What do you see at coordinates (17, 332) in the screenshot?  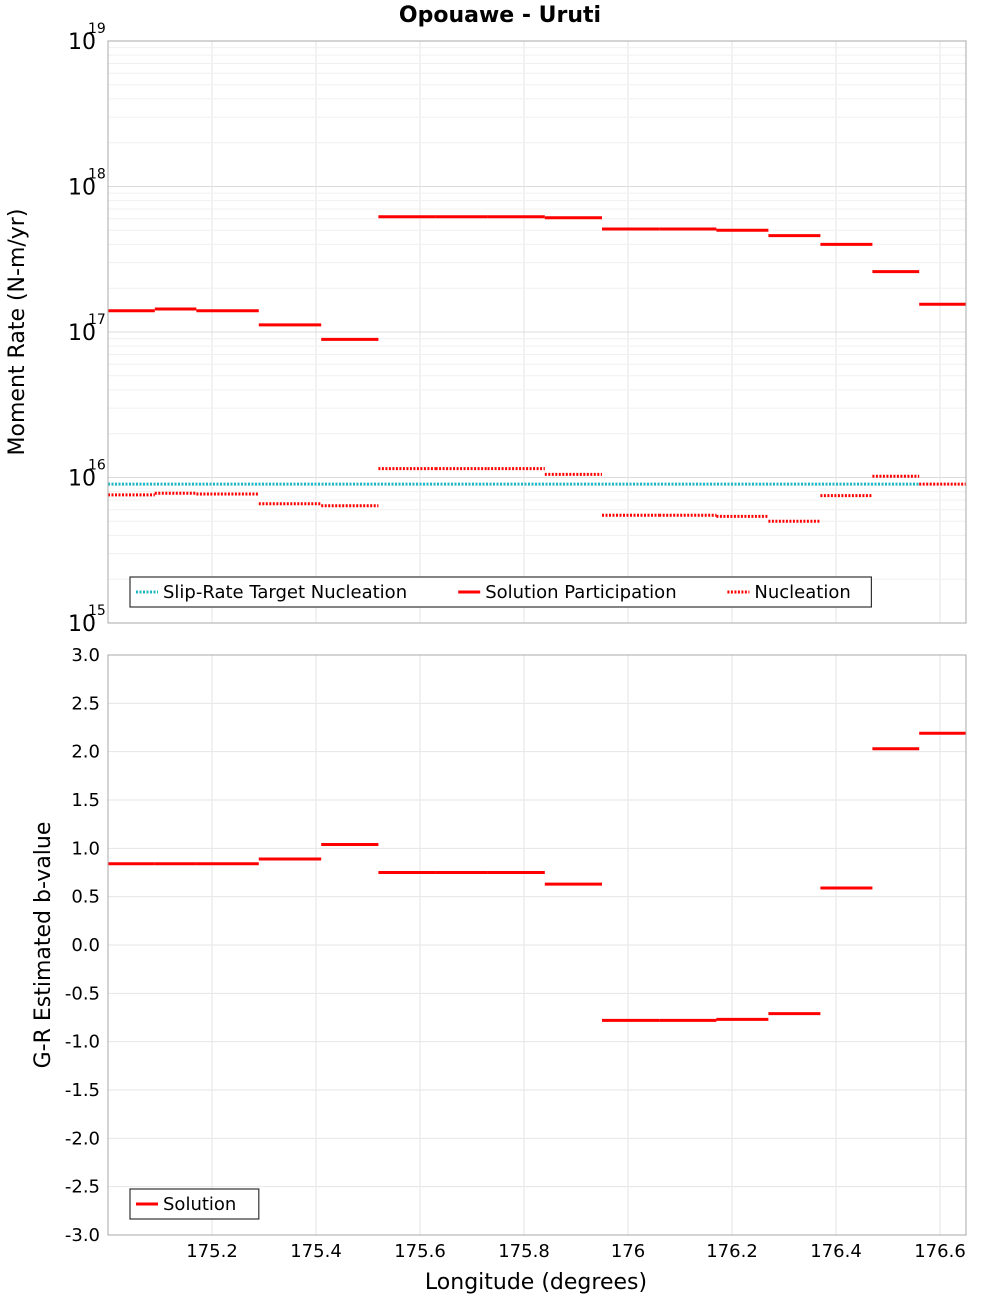 I see `y-axis-label: Moment Rate (N-m/yr)` at bounding box center [17, 332].